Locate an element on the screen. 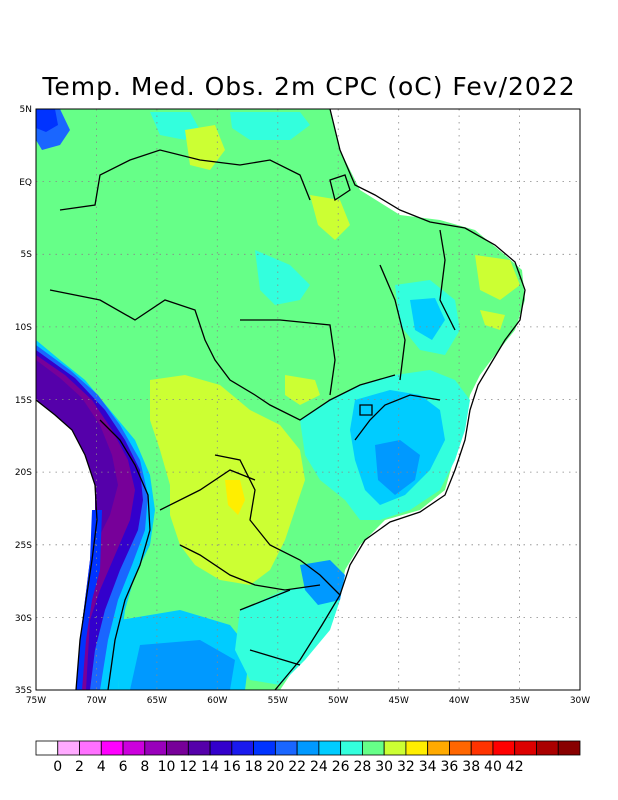 This screenshot has height=800, width=618. colorbar-tick-label: 14 is located at coordinates (210, 767).